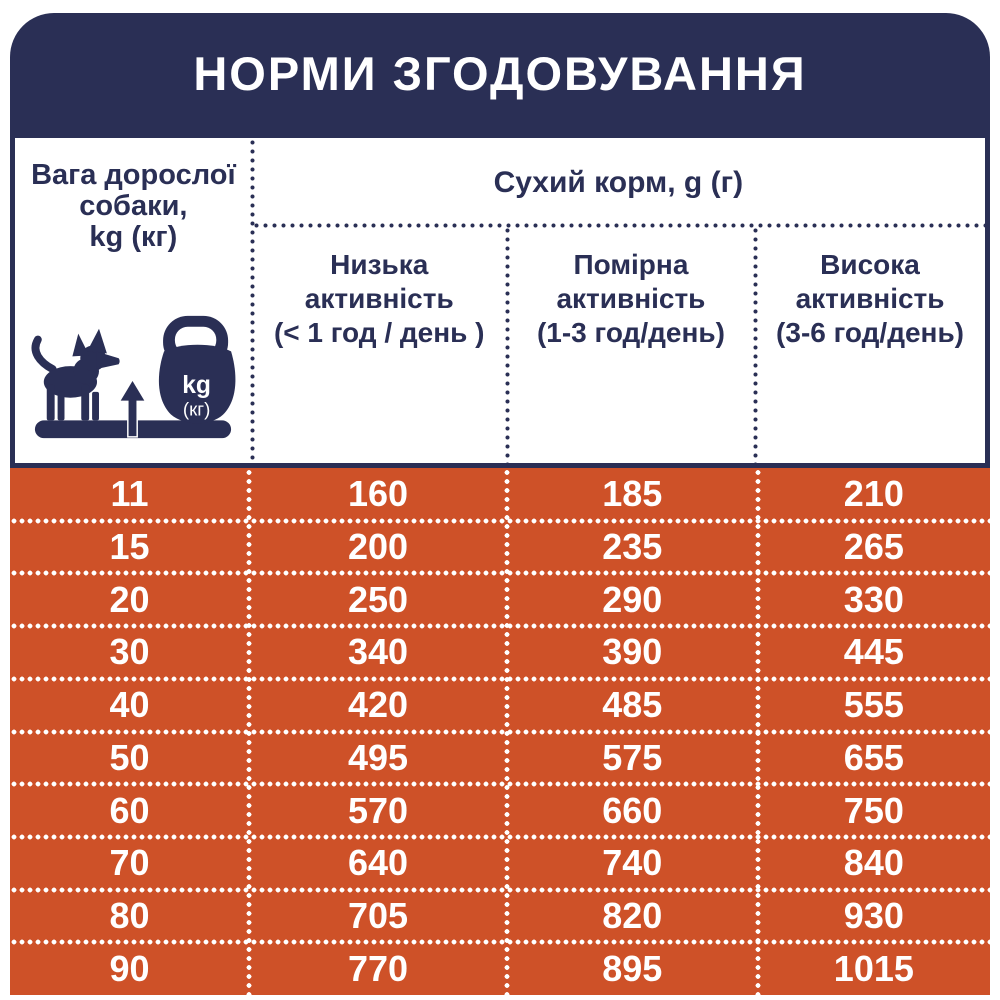 The width and height of the screenshot is (1000, 1000). What do you see at coordinates (197, 369) in the screenshot?
I see `kettlebell-icon` at bounding box center [197, 369].